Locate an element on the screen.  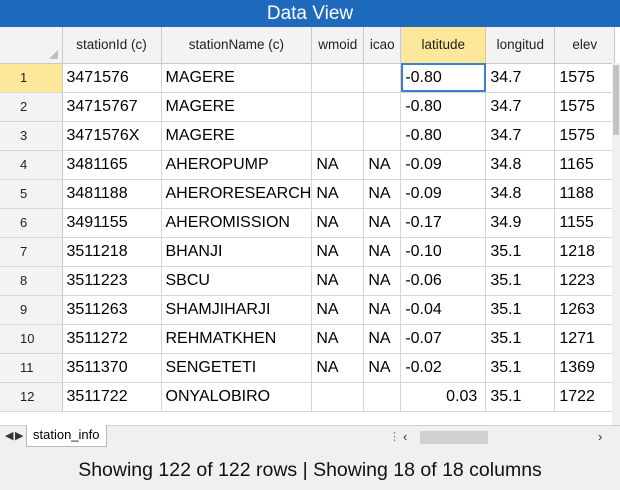
tab-prev-icon: ◀ is located at coordinates (9, 436).